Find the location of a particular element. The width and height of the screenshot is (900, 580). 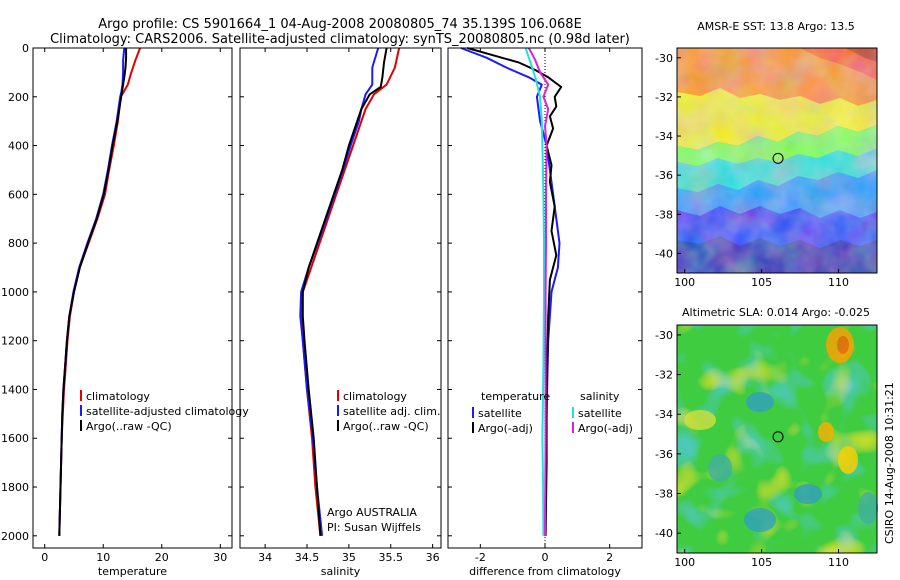

salinity-xtick-label: 34 is located at coordinates (265, 557).